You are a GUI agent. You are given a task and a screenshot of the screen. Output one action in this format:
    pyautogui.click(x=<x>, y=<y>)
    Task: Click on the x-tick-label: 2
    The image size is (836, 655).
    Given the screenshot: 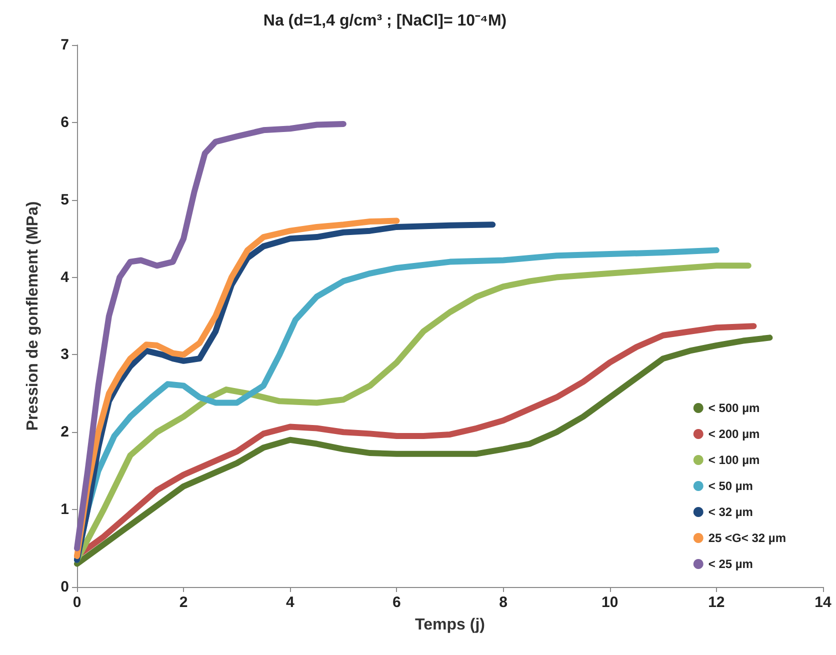 What is the action you would take?
    pyautogui.click(x=183, y=602)
    